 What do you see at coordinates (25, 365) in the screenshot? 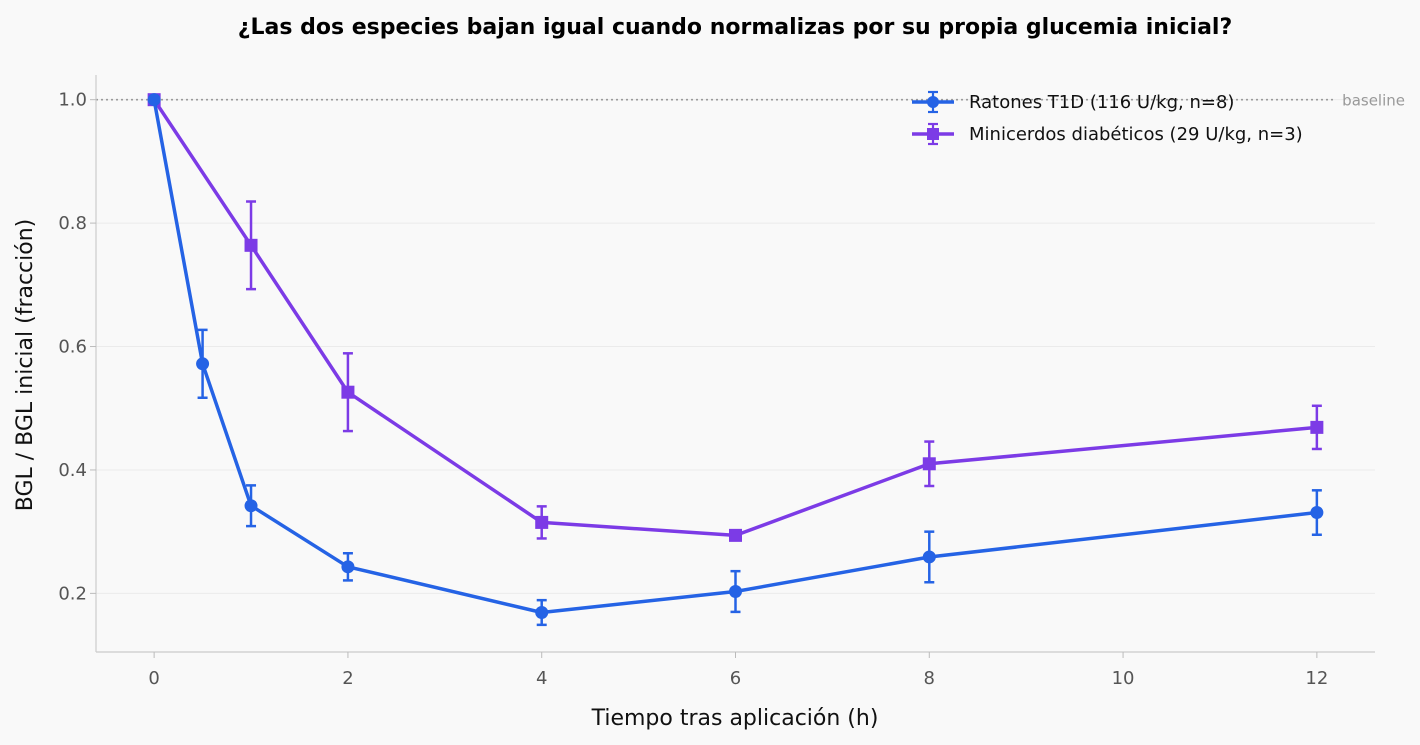
I see `y-axis-label: BGL / BGL inicial (fracción)` at bounding box center [25, 365].